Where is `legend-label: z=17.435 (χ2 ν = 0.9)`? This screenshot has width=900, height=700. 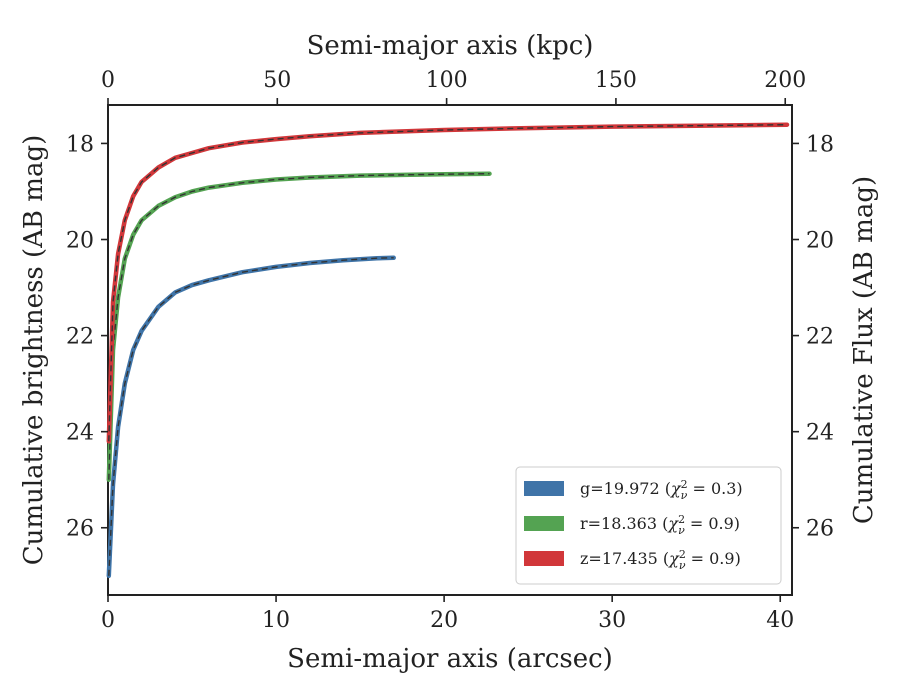
legend-label: z=17.435 (χ2 ν = 0.9) is located at coordinates (660, 560).